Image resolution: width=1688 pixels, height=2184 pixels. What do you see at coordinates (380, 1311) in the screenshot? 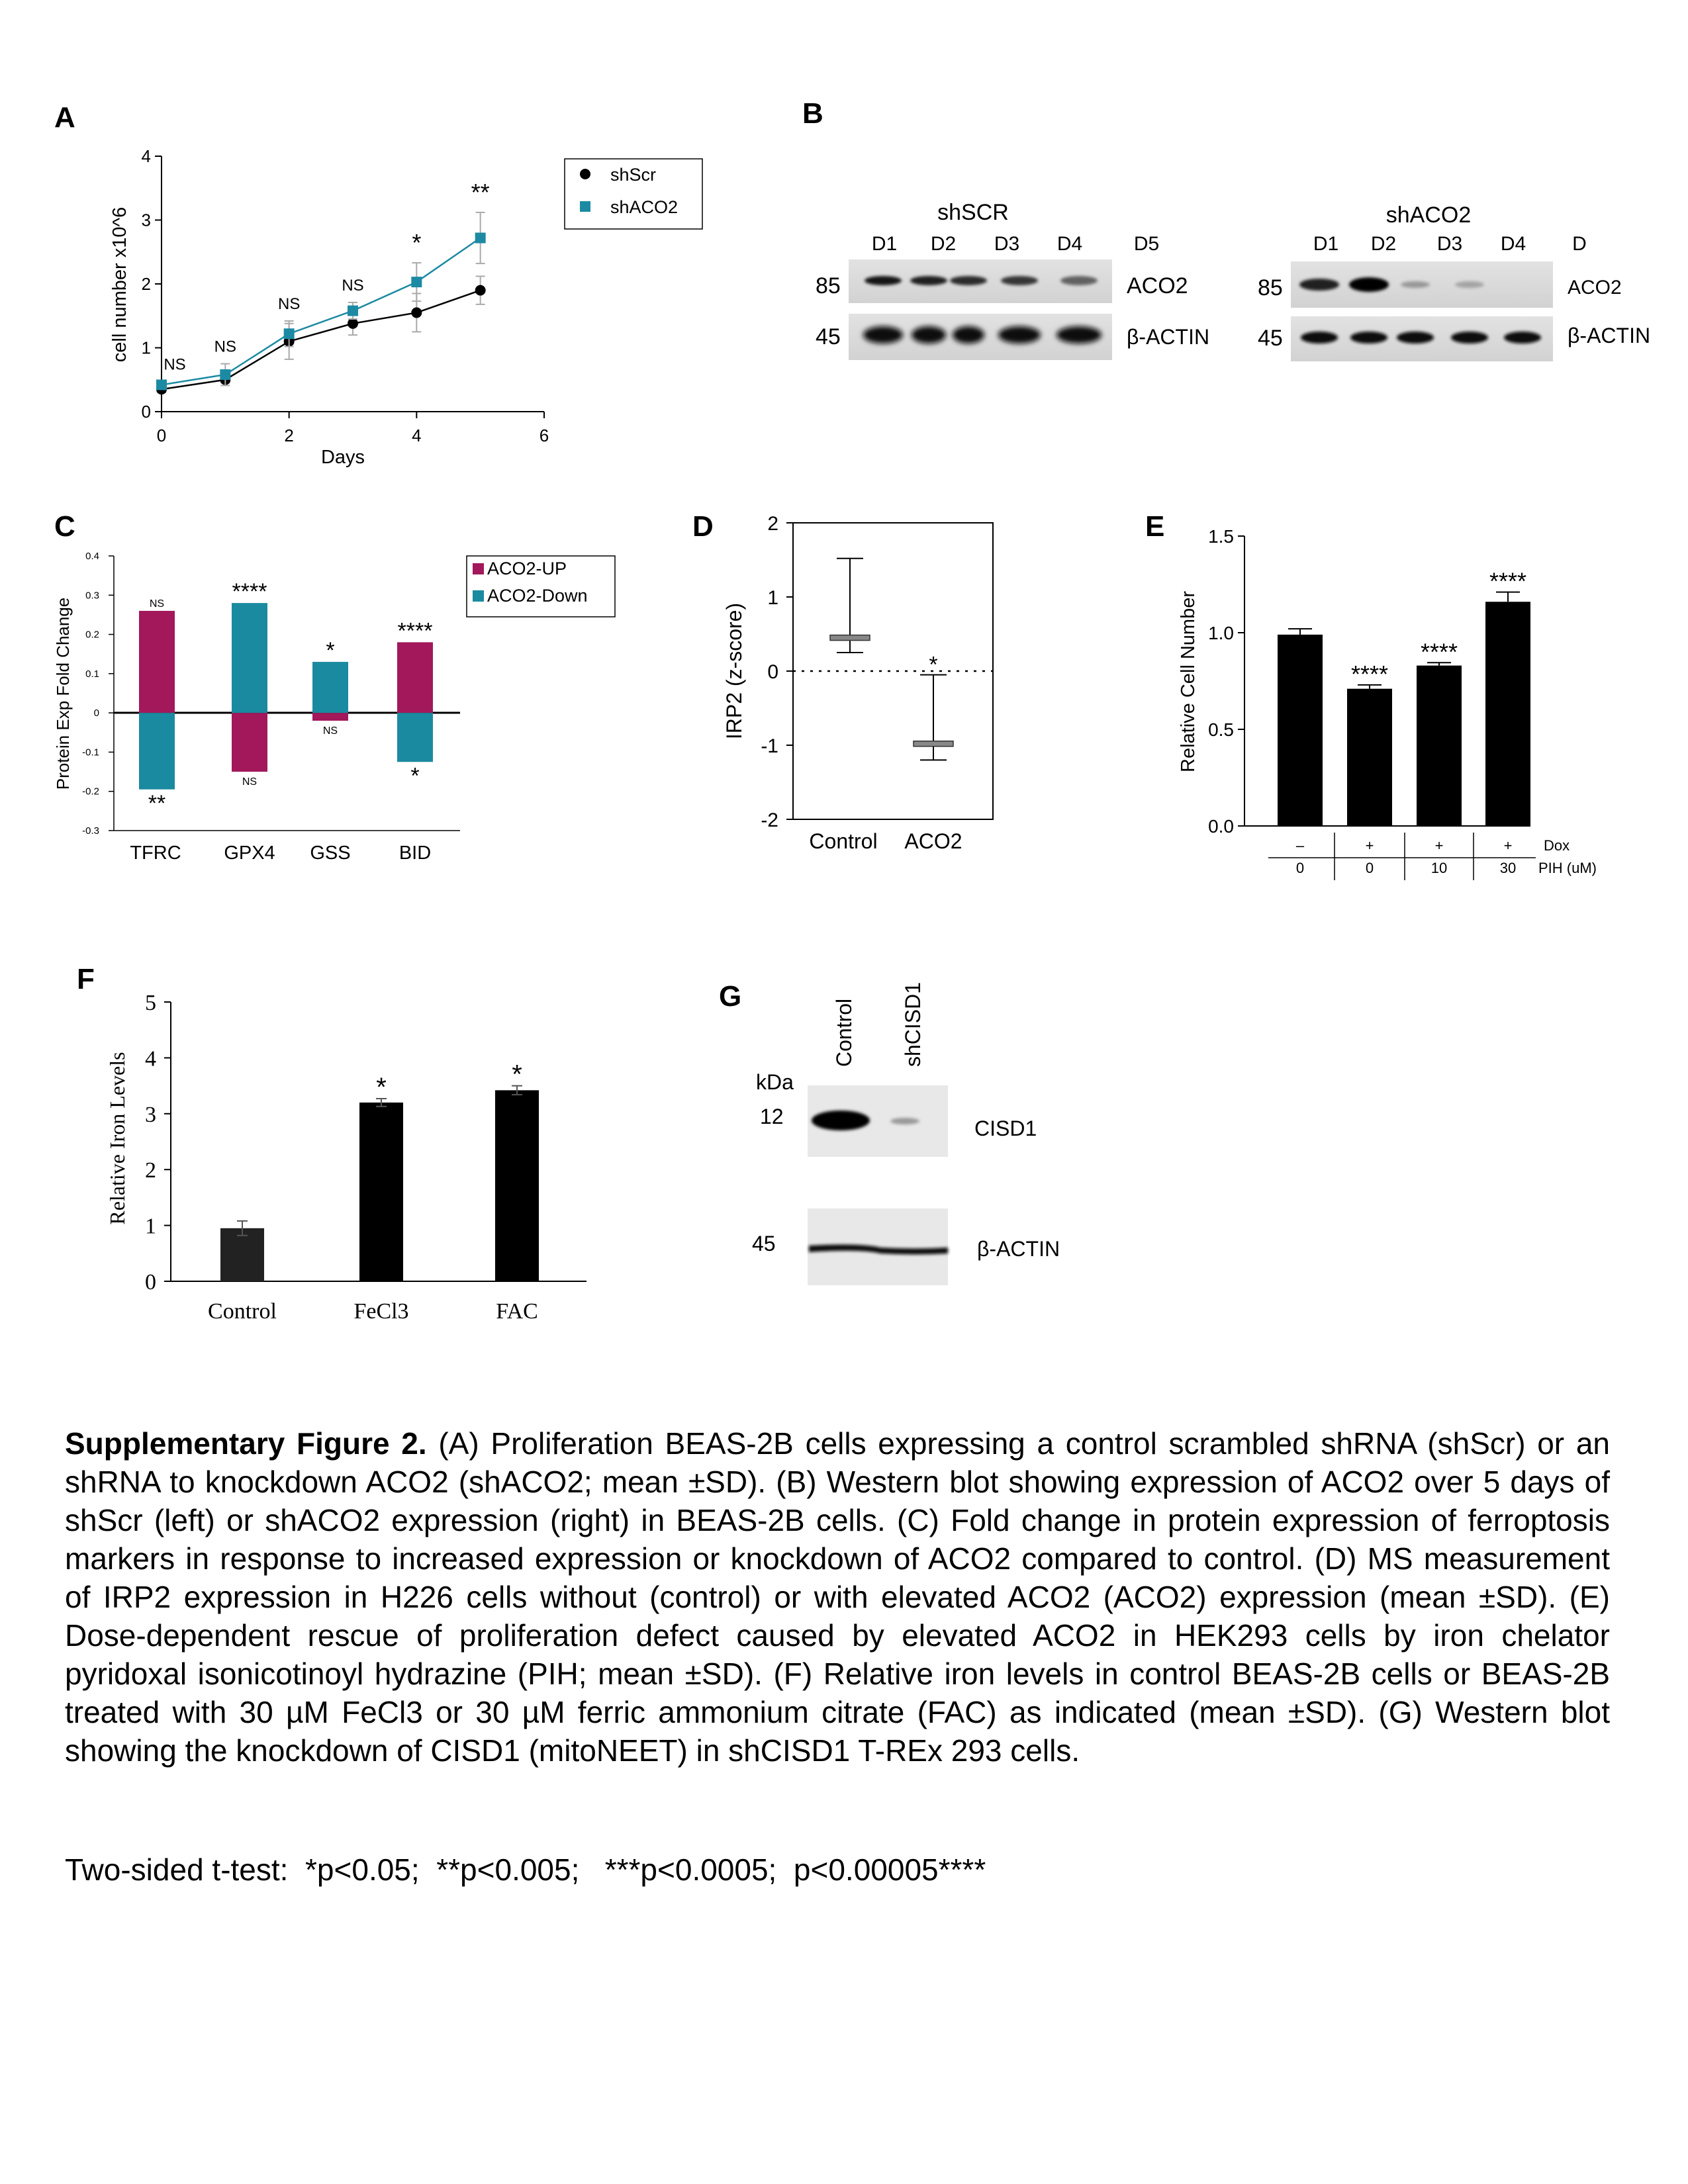
I see `x-category-label: FeCl3` at bounding box center [380, 1311].